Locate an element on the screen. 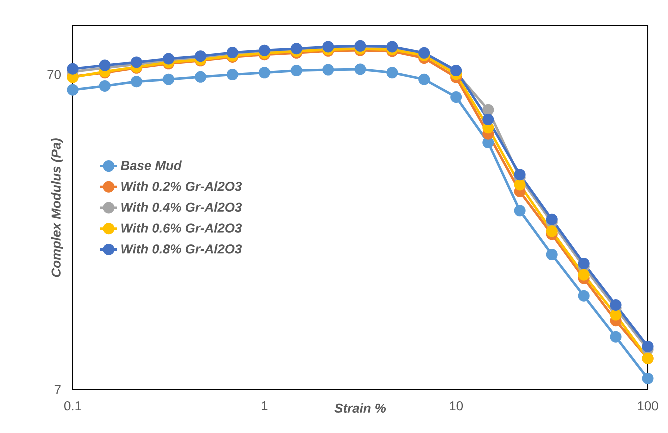 Image resolution: width=668 pixels, height=433 pixels. y-tick-label: 70 is located at coordinates (54, 75).